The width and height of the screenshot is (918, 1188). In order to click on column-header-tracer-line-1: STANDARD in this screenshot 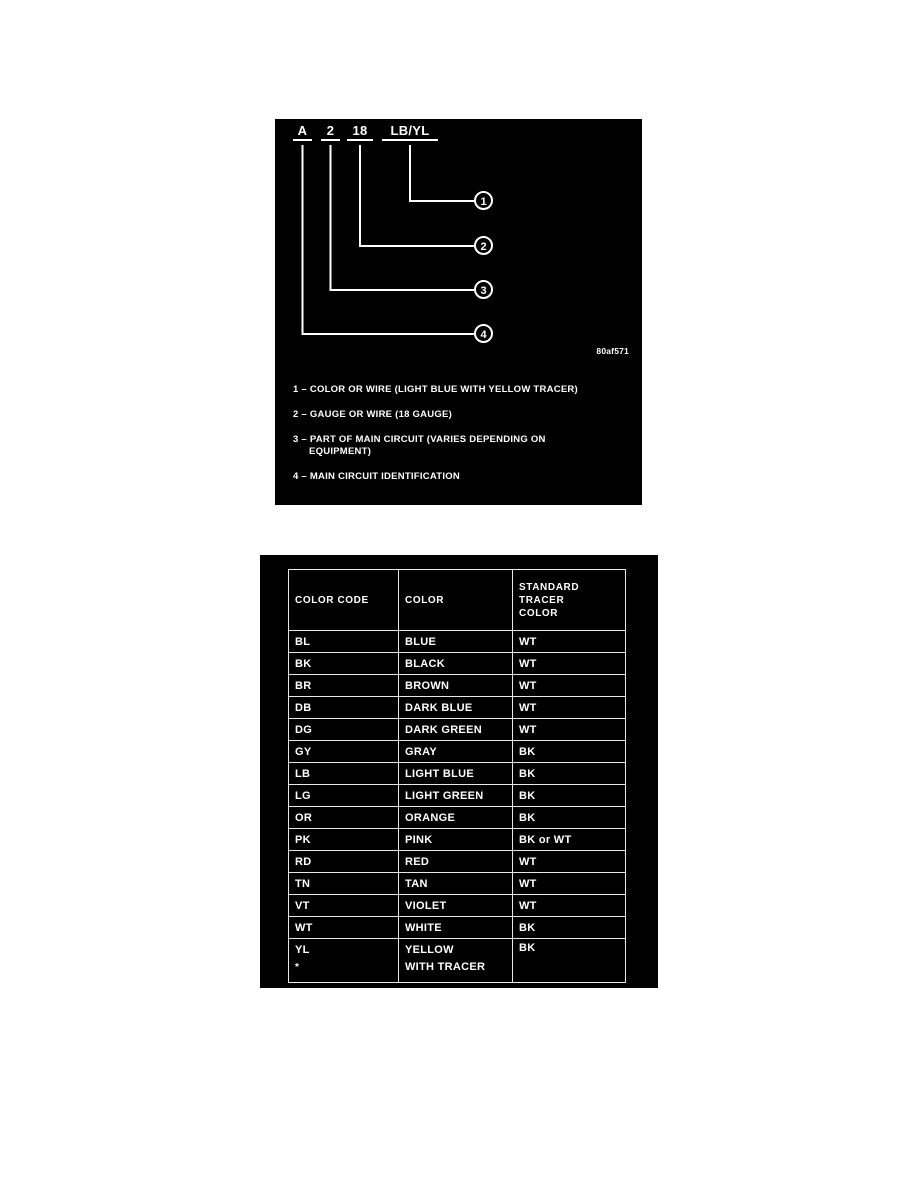, I will do `click(549, 587)`.